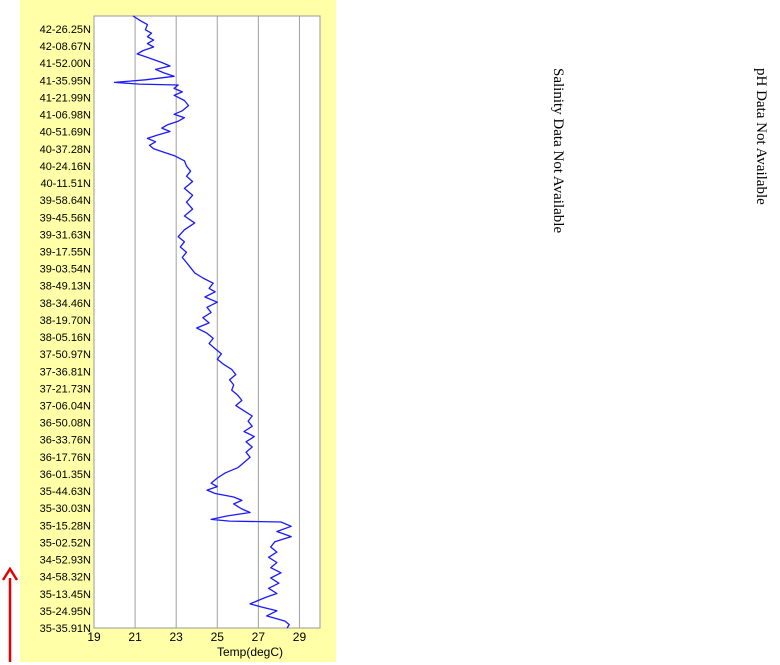  I want to click on y-tick-label: 36-50.08N, so click(65, 424).